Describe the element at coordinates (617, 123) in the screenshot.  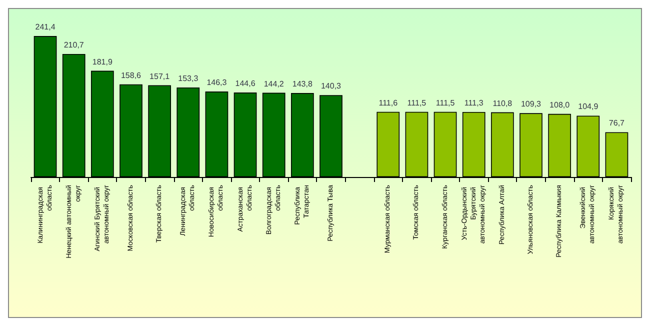
I see `data-label: 76,7` at that location.